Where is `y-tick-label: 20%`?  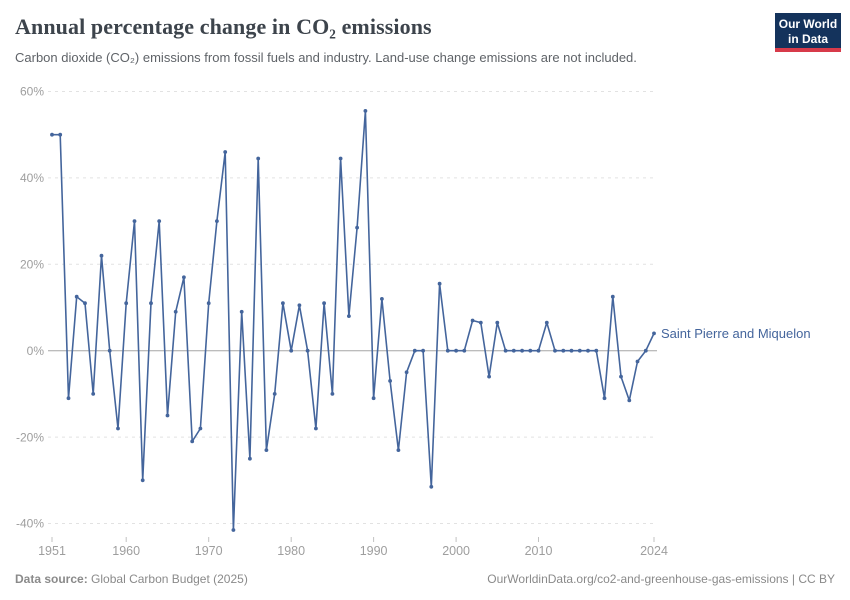 y-tick-label: 20% is located at coordinates (32, 265).